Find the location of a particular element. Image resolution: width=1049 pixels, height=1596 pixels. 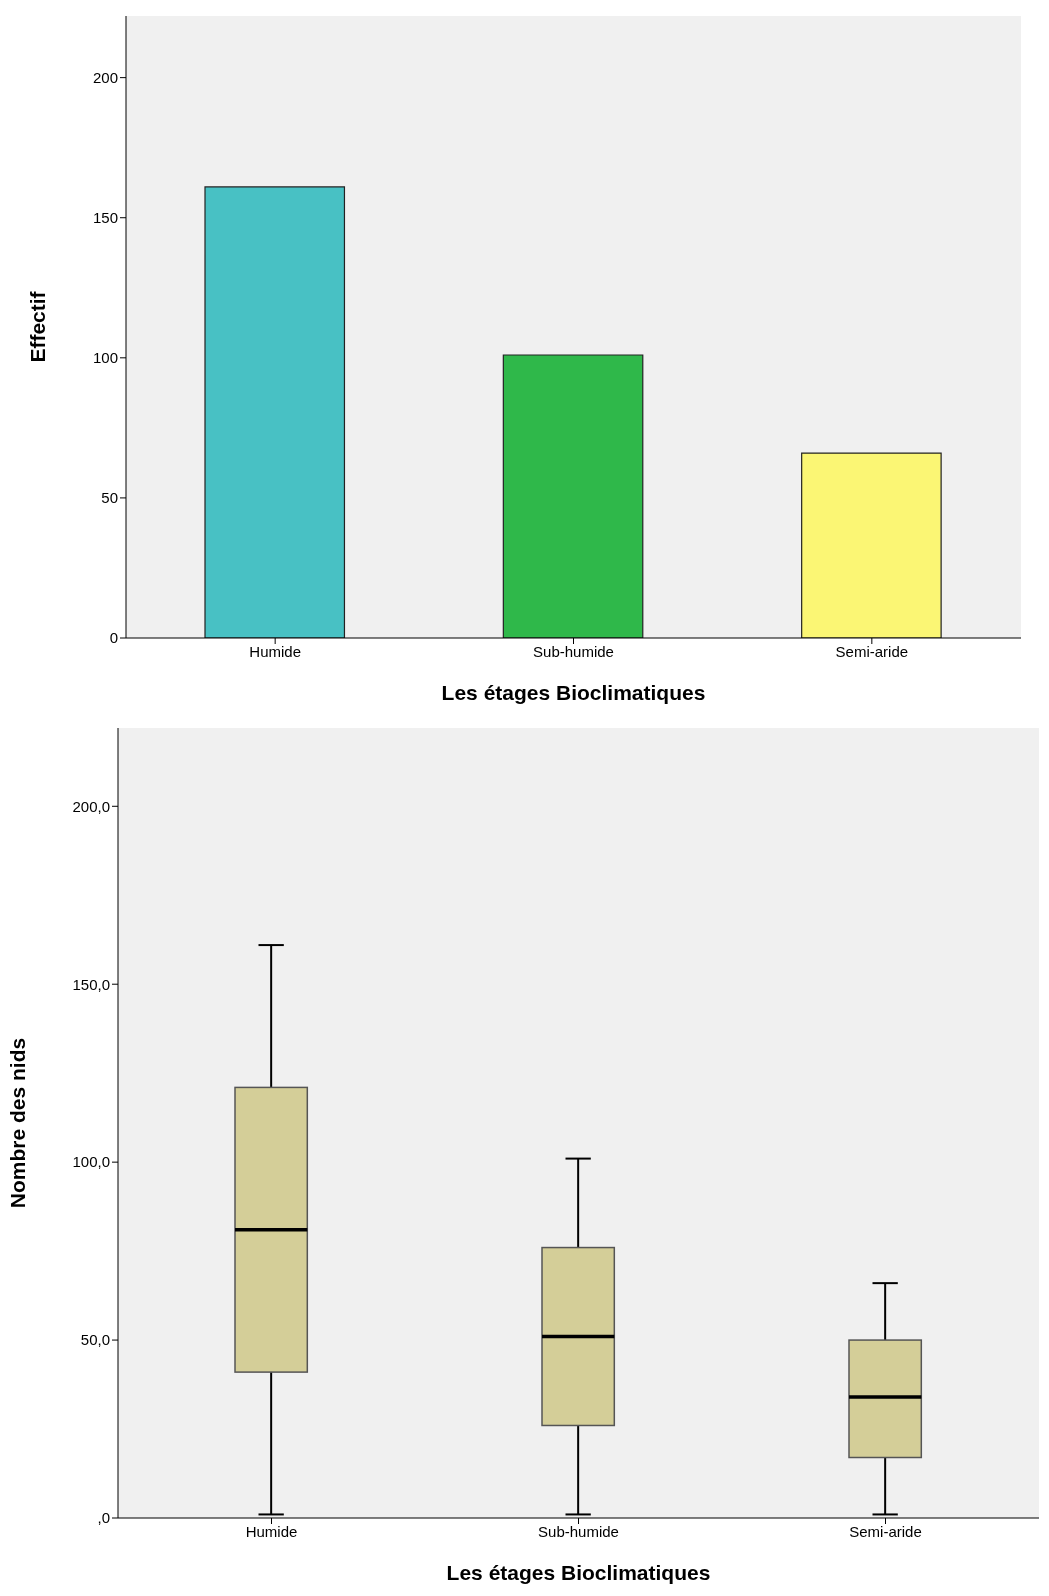

y-tick-label: ,0 is located at coordinates (103, 1518).